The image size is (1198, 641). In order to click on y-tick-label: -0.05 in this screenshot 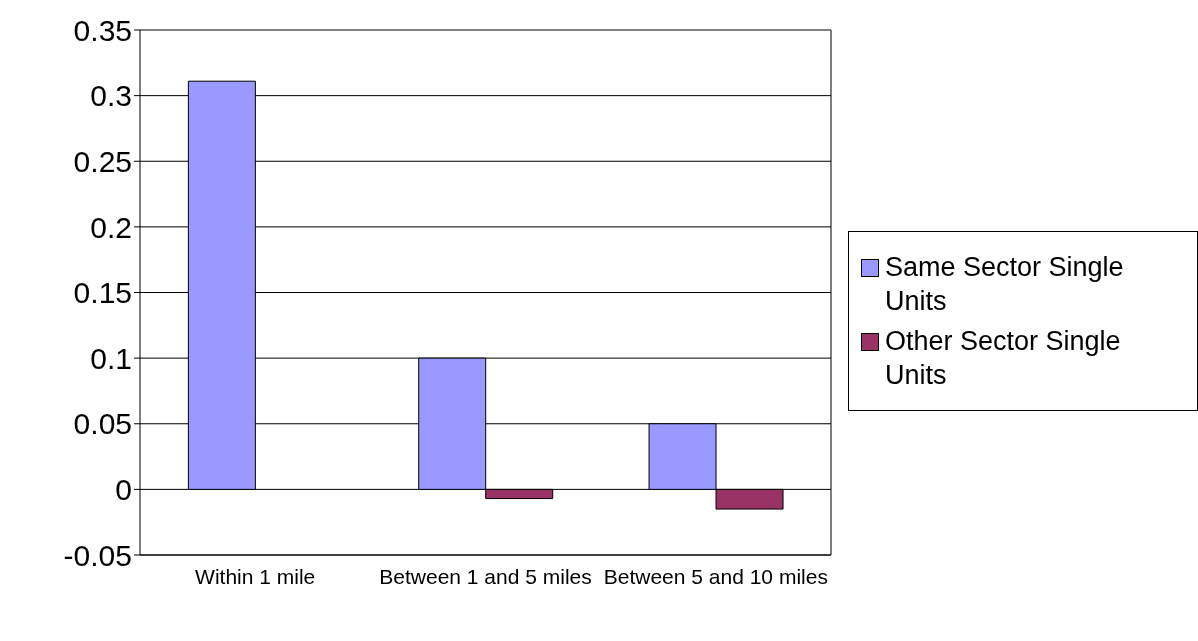, I will do `click(97, 555)`.